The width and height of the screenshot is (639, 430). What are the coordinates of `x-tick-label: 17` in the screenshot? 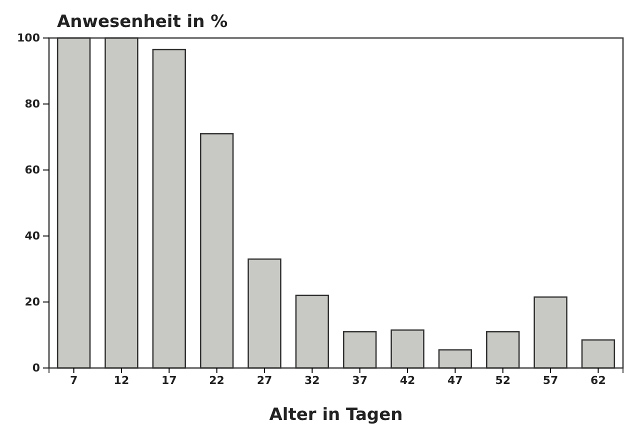 It's located at (169, 380).